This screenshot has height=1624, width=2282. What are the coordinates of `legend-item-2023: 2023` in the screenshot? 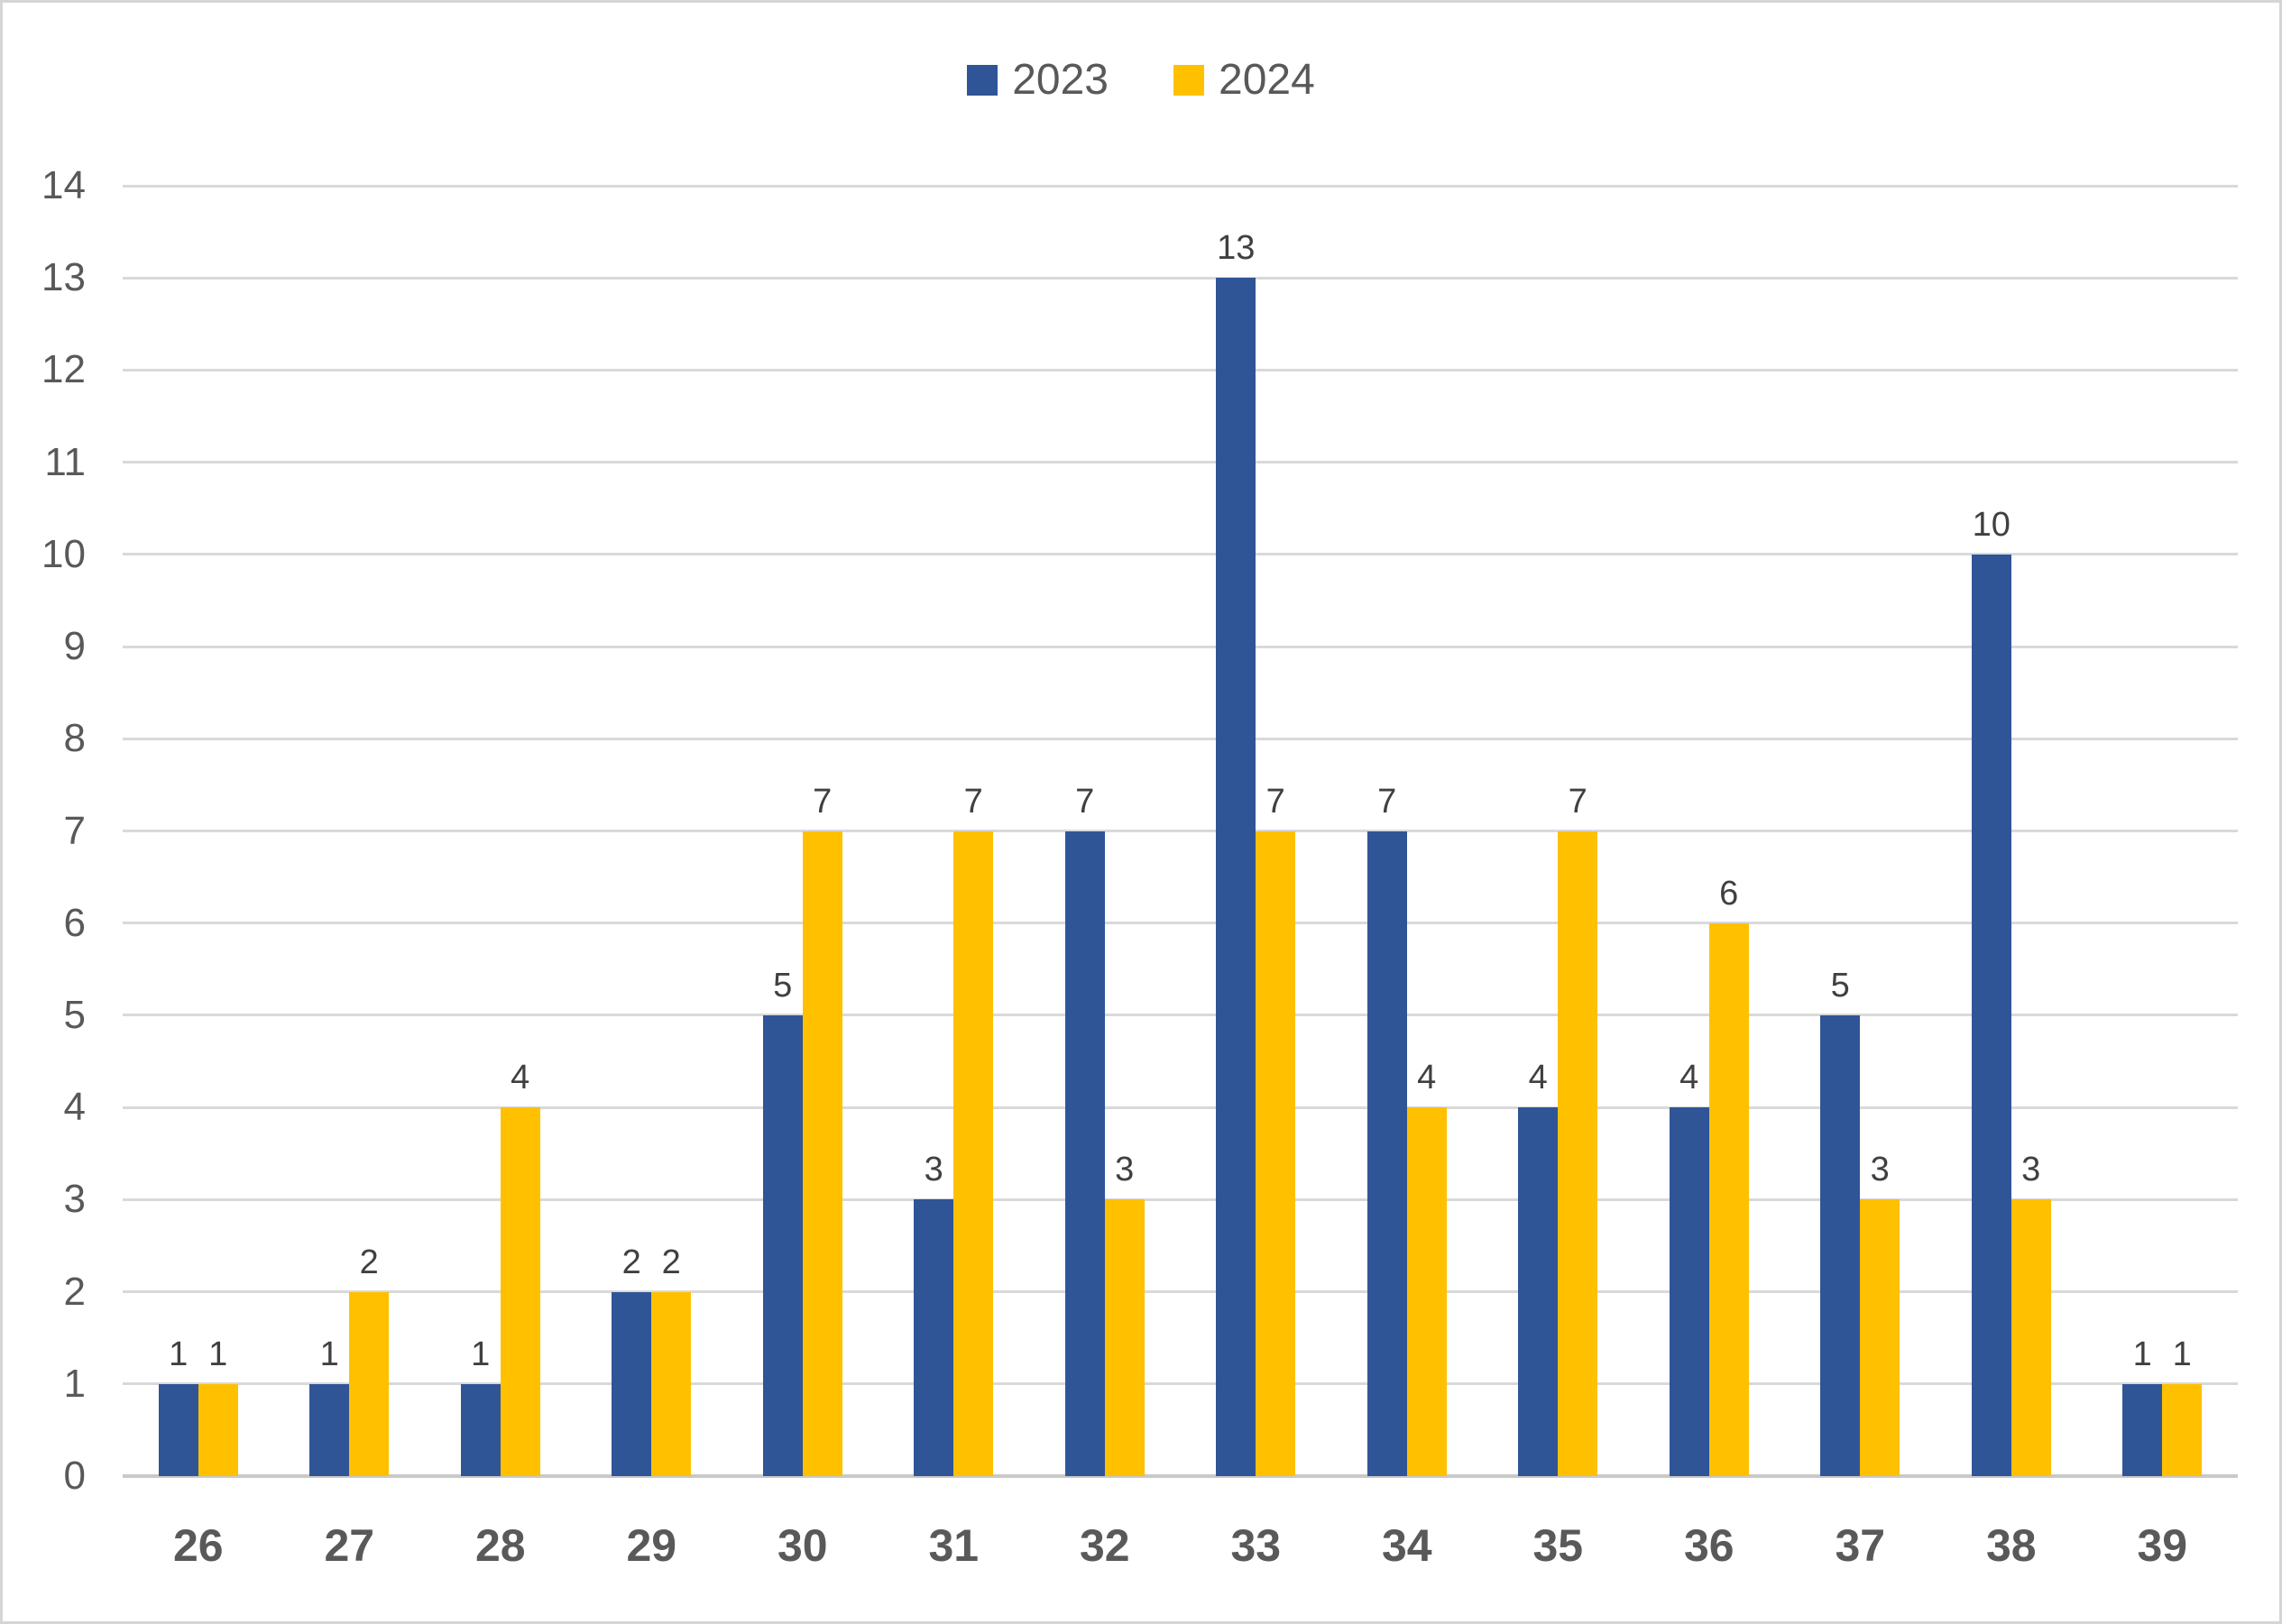 It's located at (1038, 80).